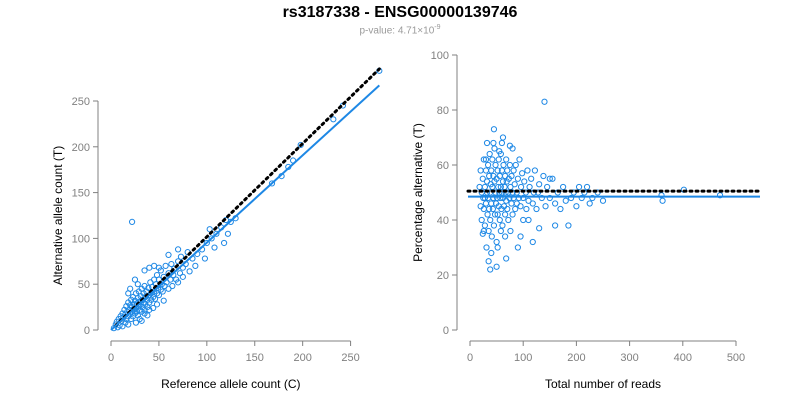 This screenshot has width=800, height=400. Describe the element at coordinates (443, 221) in the screenshot. I see `y-tick-label: 40` at that location.